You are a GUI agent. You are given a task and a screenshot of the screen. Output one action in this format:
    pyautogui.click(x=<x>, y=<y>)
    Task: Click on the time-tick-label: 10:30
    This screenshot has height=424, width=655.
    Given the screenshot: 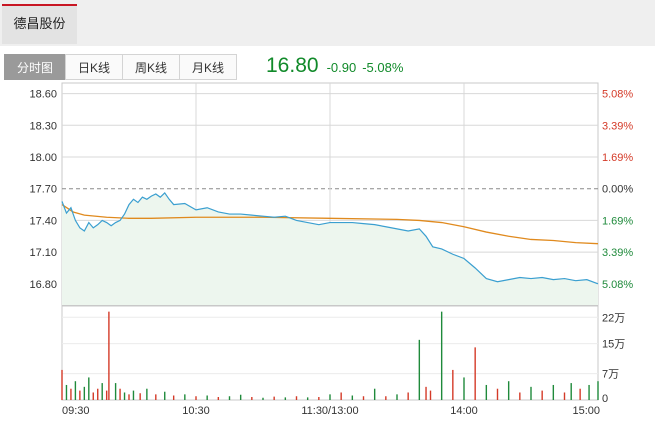 What is the action you would take?
    pyautogui.click(x=196, y=411)
    